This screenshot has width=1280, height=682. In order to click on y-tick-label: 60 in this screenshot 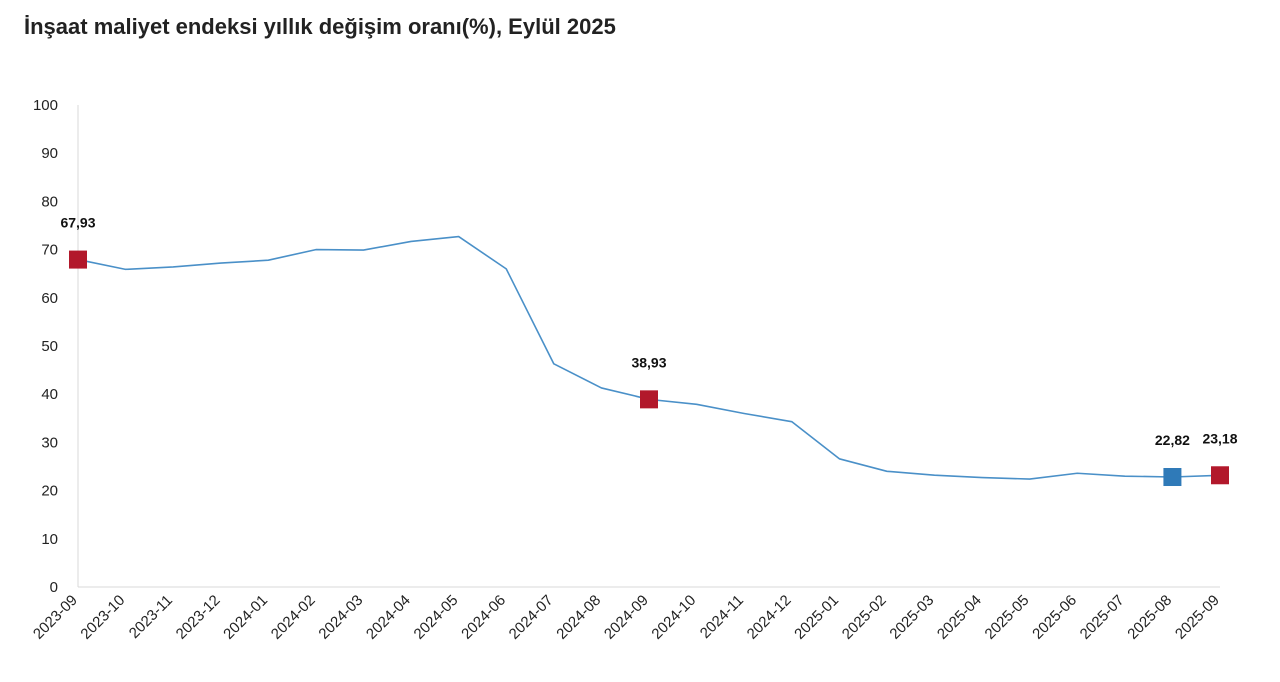, I will do `click(49, 298)`.